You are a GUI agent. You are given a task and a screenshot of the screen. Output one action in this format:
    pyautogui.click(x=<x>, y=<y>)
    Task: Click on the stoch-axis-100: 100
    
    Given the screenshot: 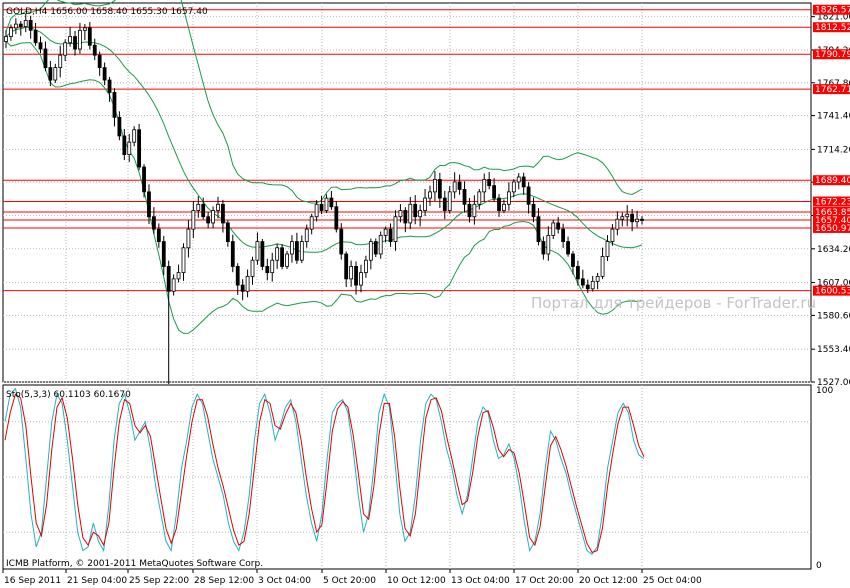 What is the action you would take?
    pyautogui.click(x=824, y=391)
    